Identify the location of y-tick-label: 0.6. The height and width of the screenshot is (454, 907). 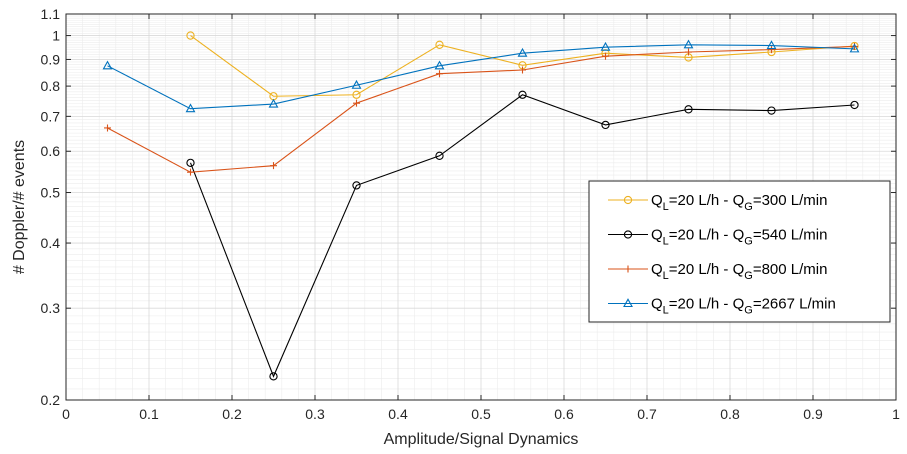
(51, 151).